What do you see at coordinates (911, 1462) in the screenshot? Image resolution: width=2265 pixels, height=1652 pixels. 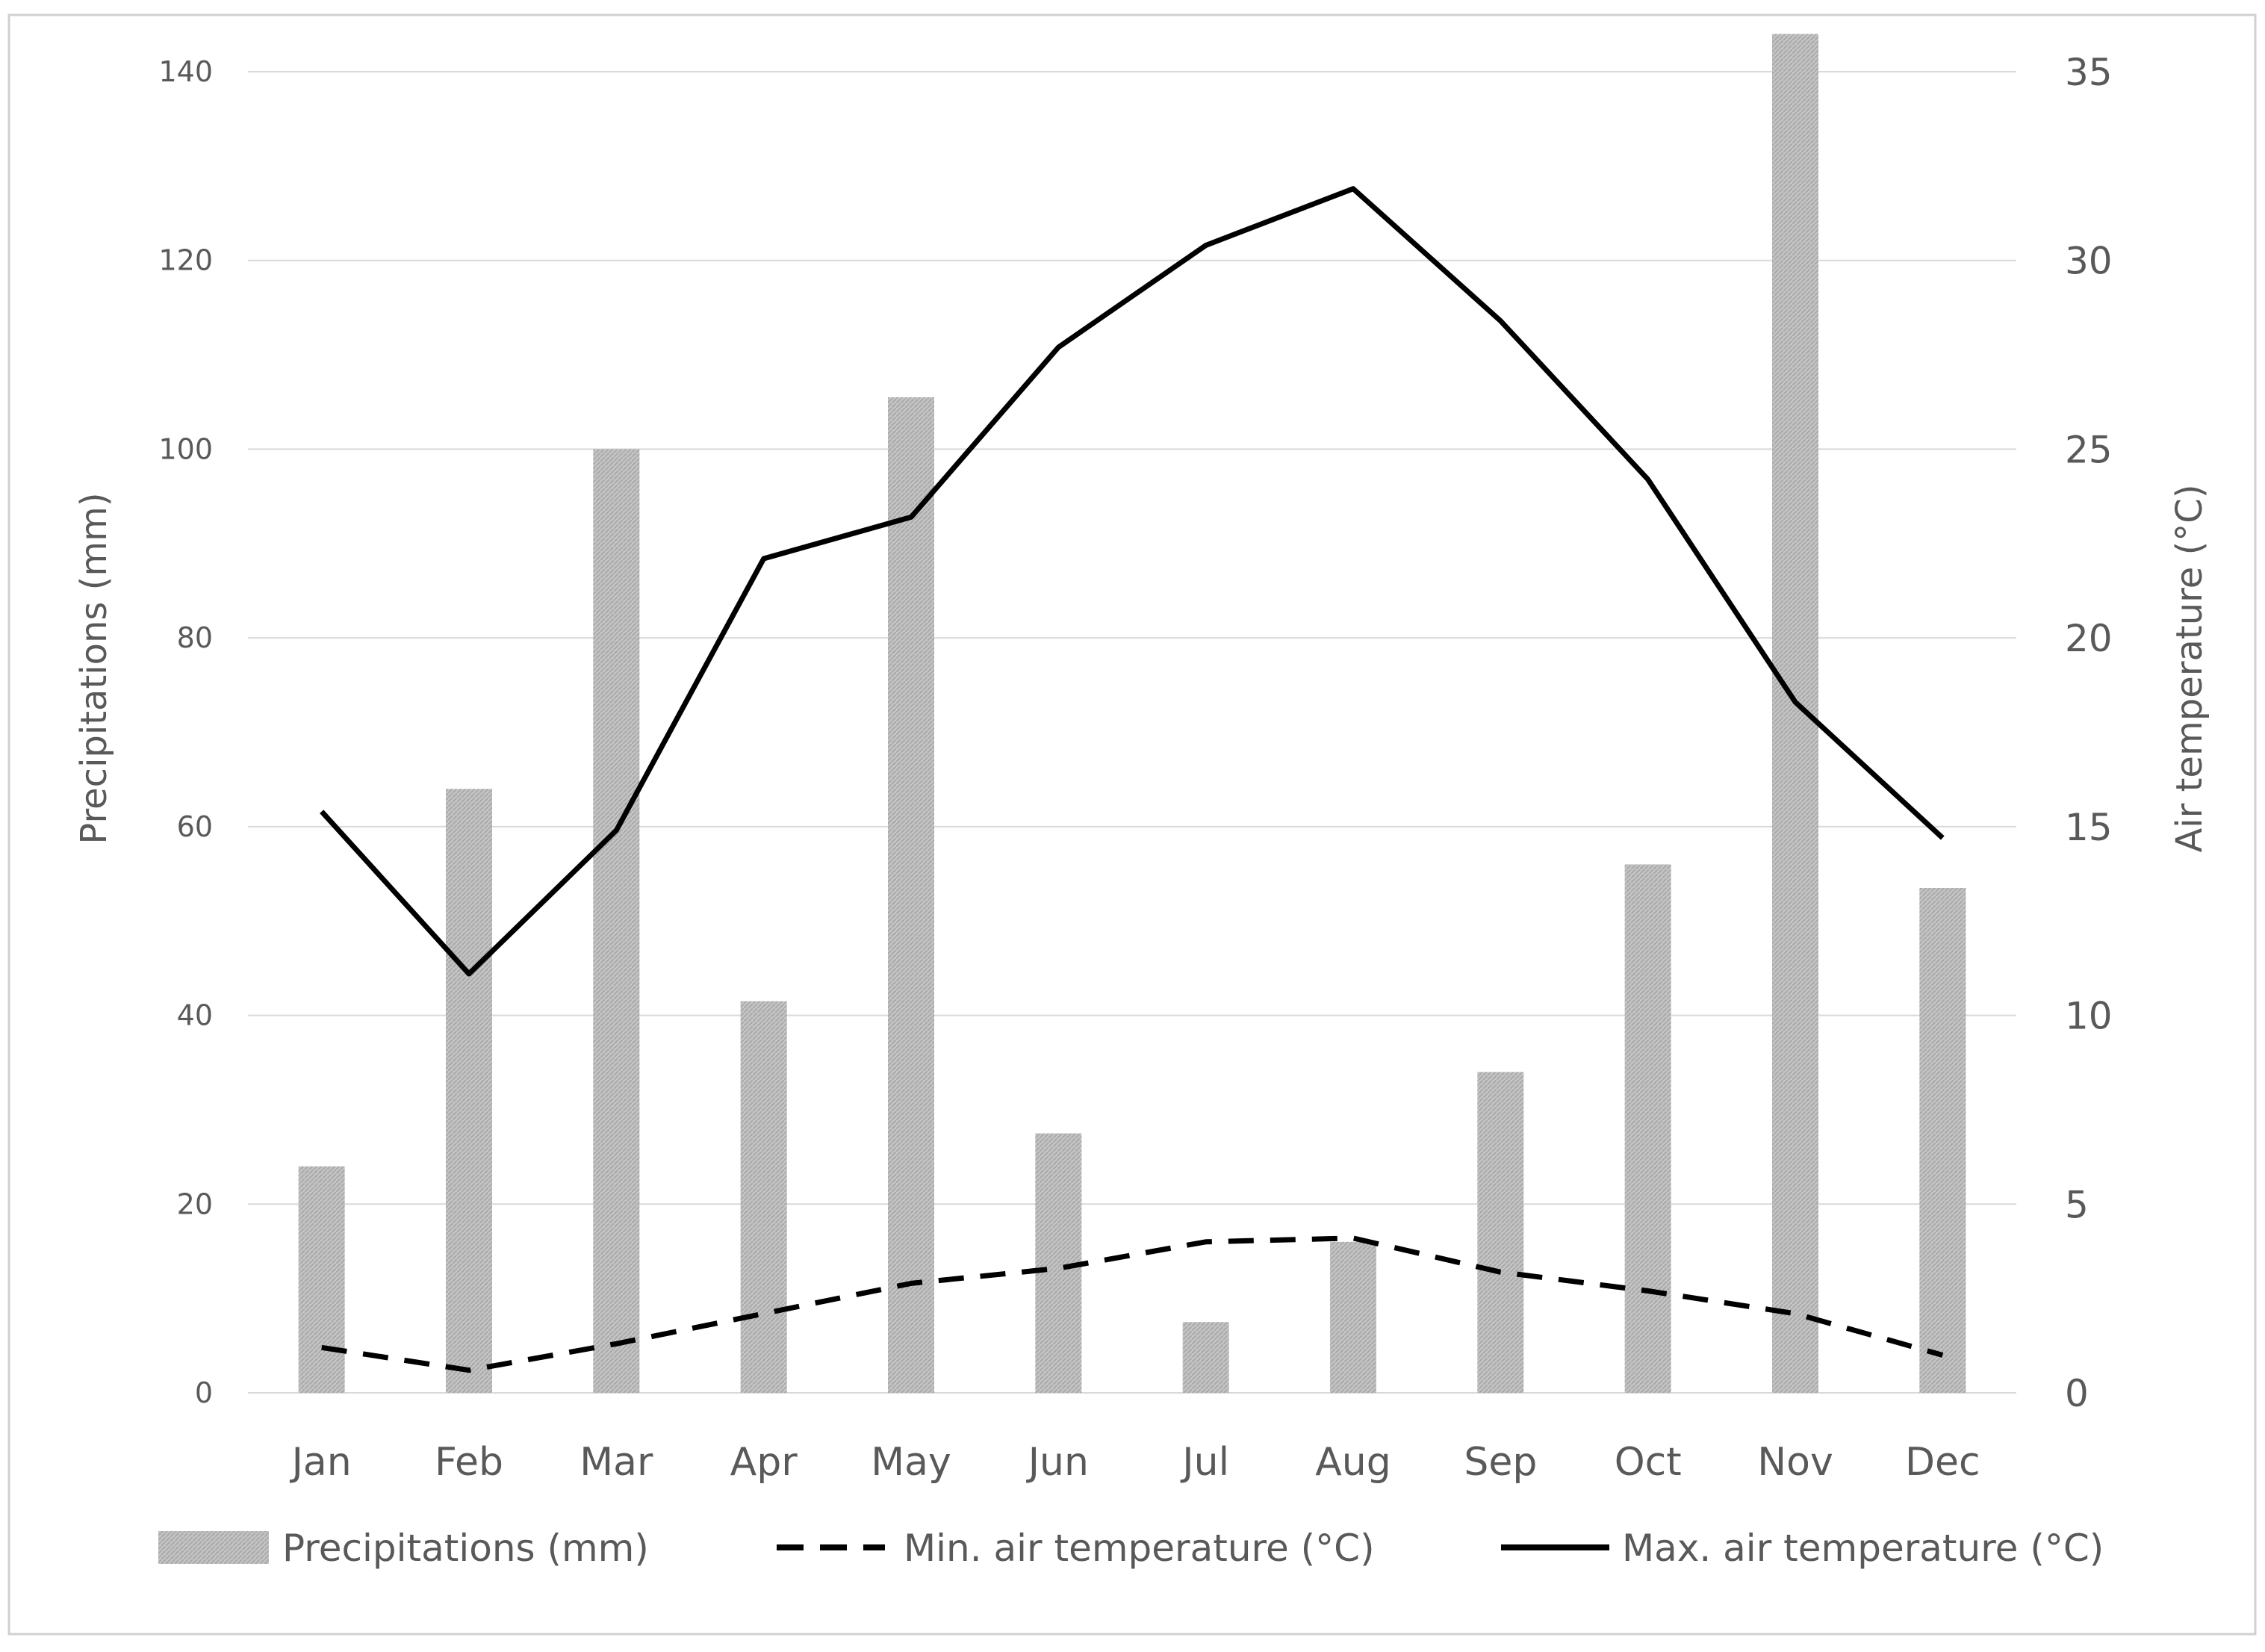 I see `x-tick-label: May` at bounding box center [911, 1462].